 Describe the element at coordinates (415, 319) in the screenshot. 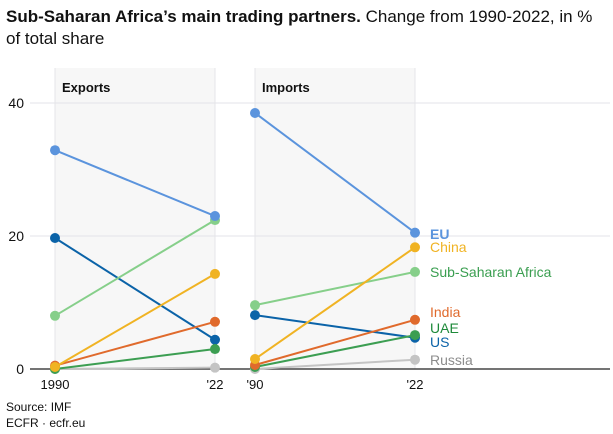

I see `point-india-imports-2022` at that location.